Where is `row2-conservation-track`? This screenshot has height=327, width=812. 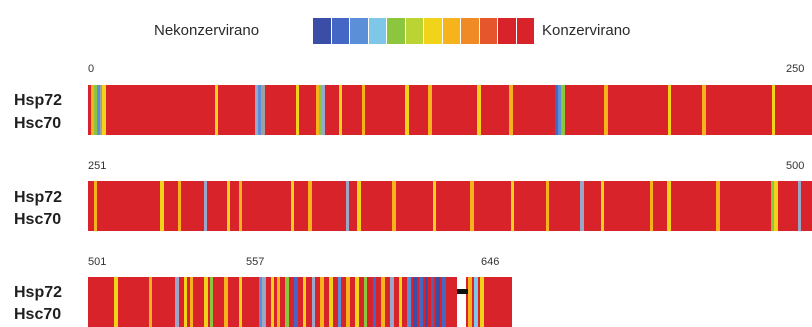 row2-conservation-track is located at coordinates (450, 206).